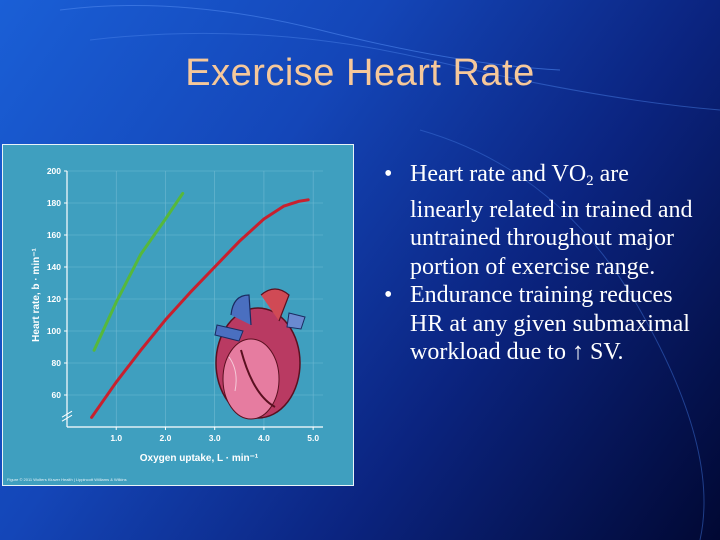 This screenshot has width=720, height=540. What do you see at coordinates (57, 395) in the screenshot?
I see `y-tick-label: 60` at bounding box center [57, 395].